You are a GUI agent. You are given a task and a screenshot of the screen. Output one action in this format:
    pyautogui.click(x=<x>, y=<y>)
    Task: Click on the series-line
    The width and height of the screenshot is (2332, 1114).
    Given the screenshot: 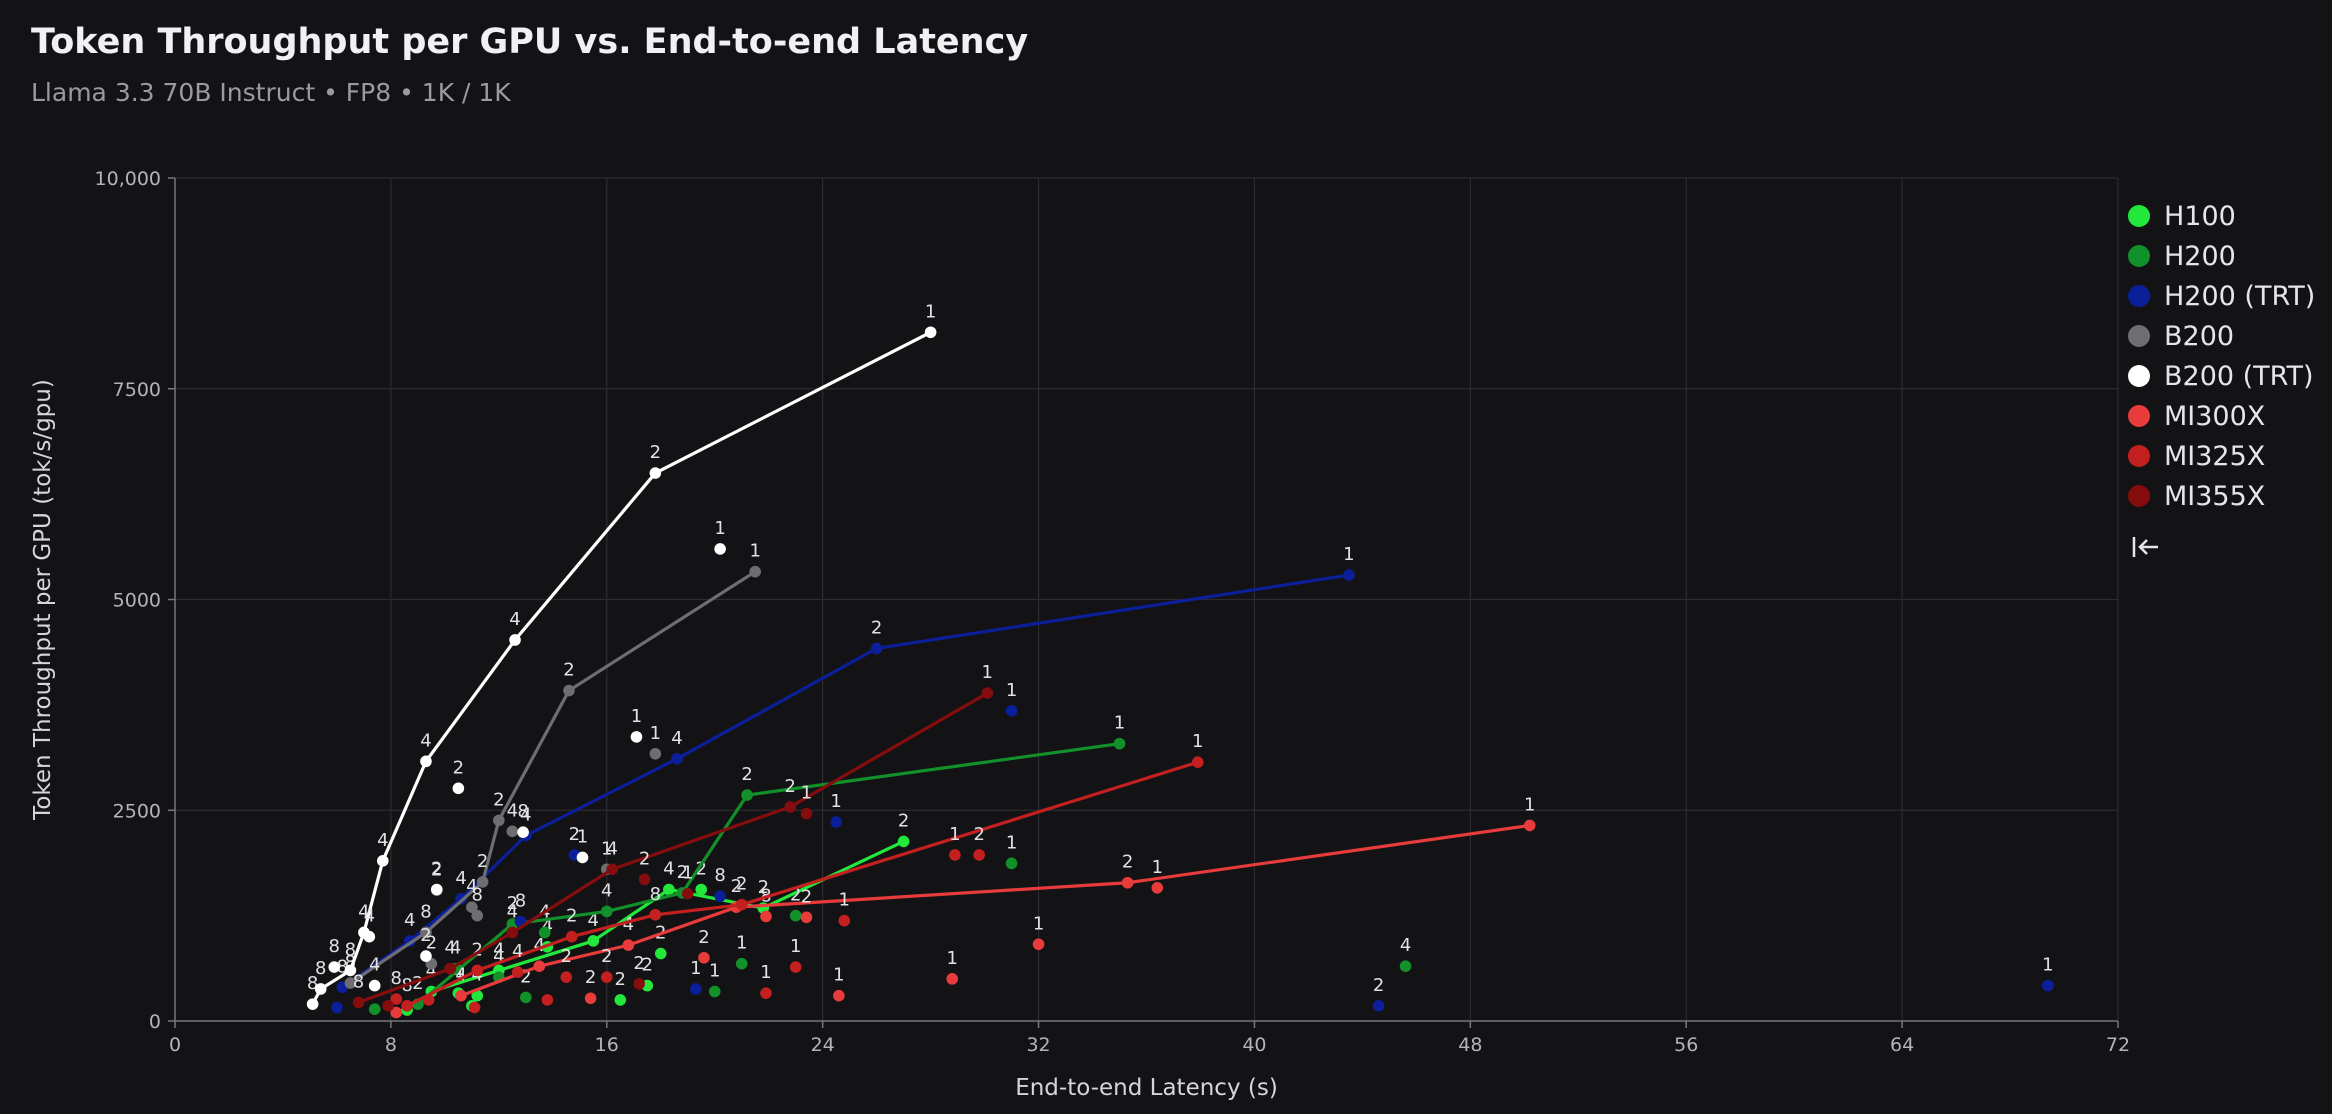 What is the action you would take?
    pyautogui.click(x=553, y=777)
    